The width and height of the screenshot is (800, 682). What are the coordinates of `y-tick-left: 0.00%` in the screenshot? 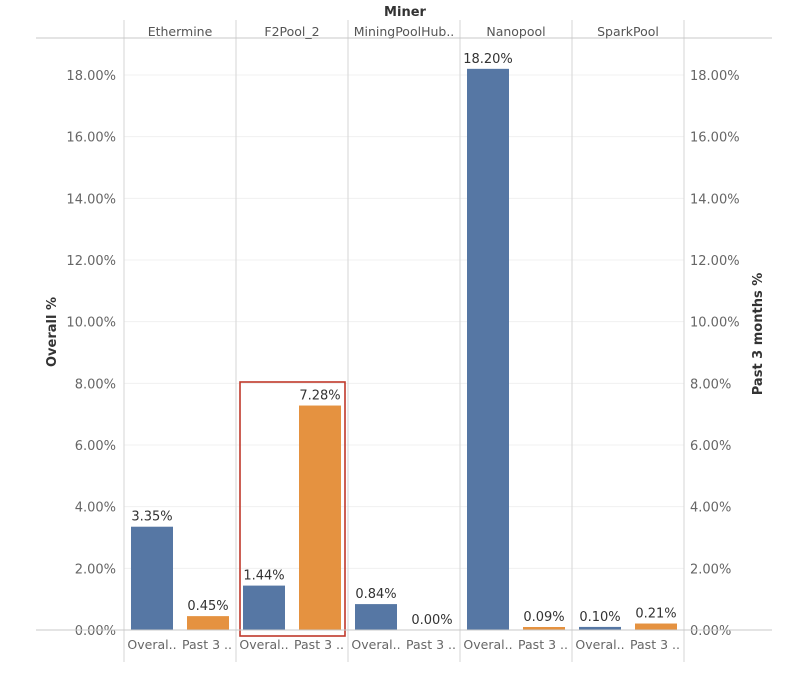 It's located at (95, 631).